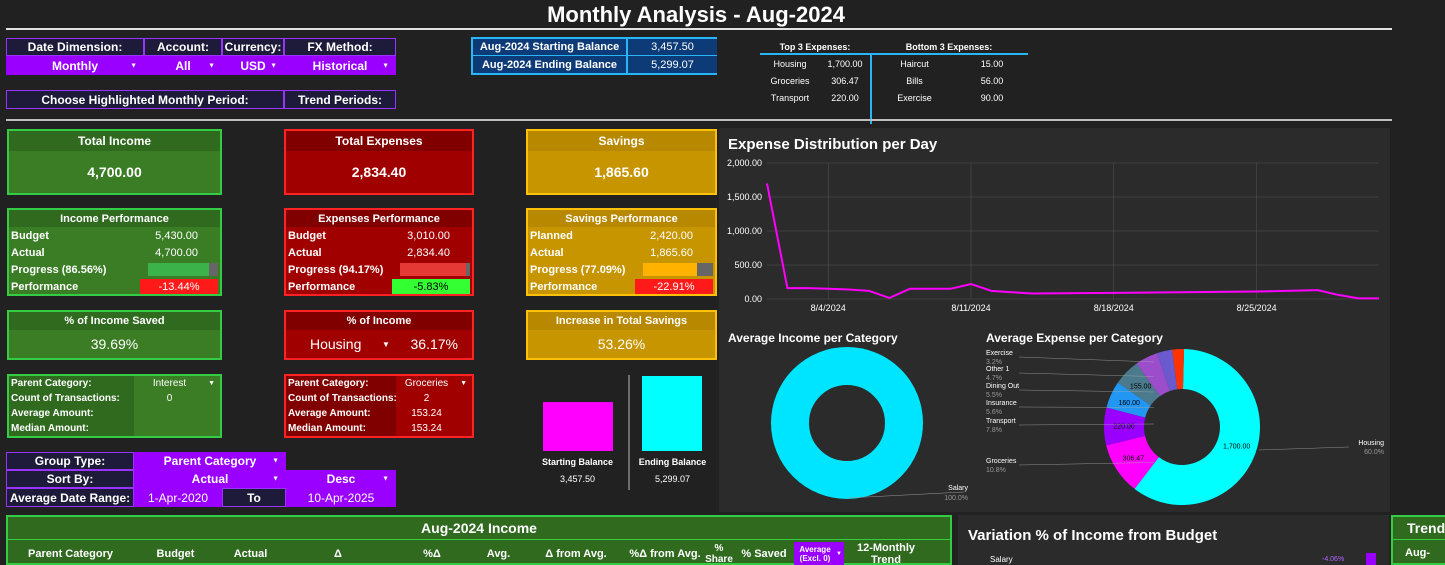 This screenshot has width=1445, height=565. What do you see at coordinates (179, 286) in the screenshot?
I see `income-perf-value: -13.44%` at bounding box center [179, 286].